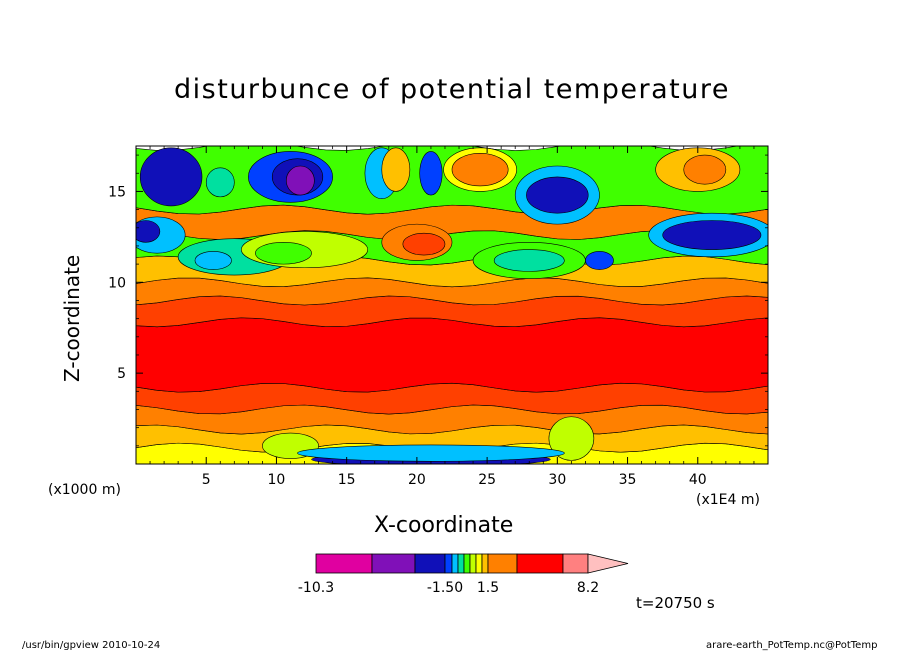  What do you see at coordinates (487, 480) in the screenshot?
I see `x-tick-label: 25` at bounding box center [487, 480].